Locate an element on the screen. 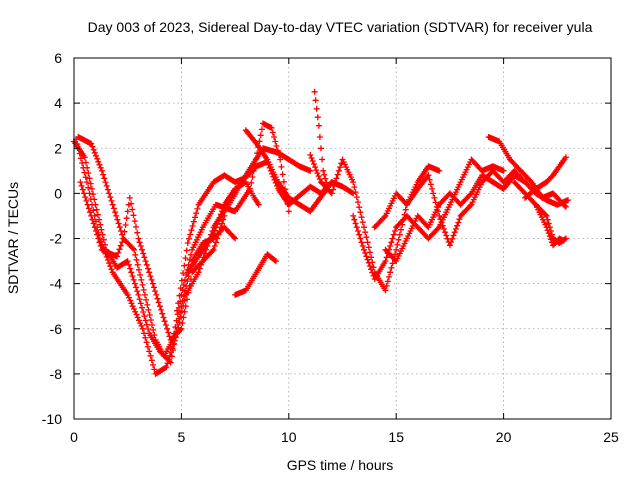 This screenshot has width=640, height=480. series-sat-f is located at coordinates (223, 227).